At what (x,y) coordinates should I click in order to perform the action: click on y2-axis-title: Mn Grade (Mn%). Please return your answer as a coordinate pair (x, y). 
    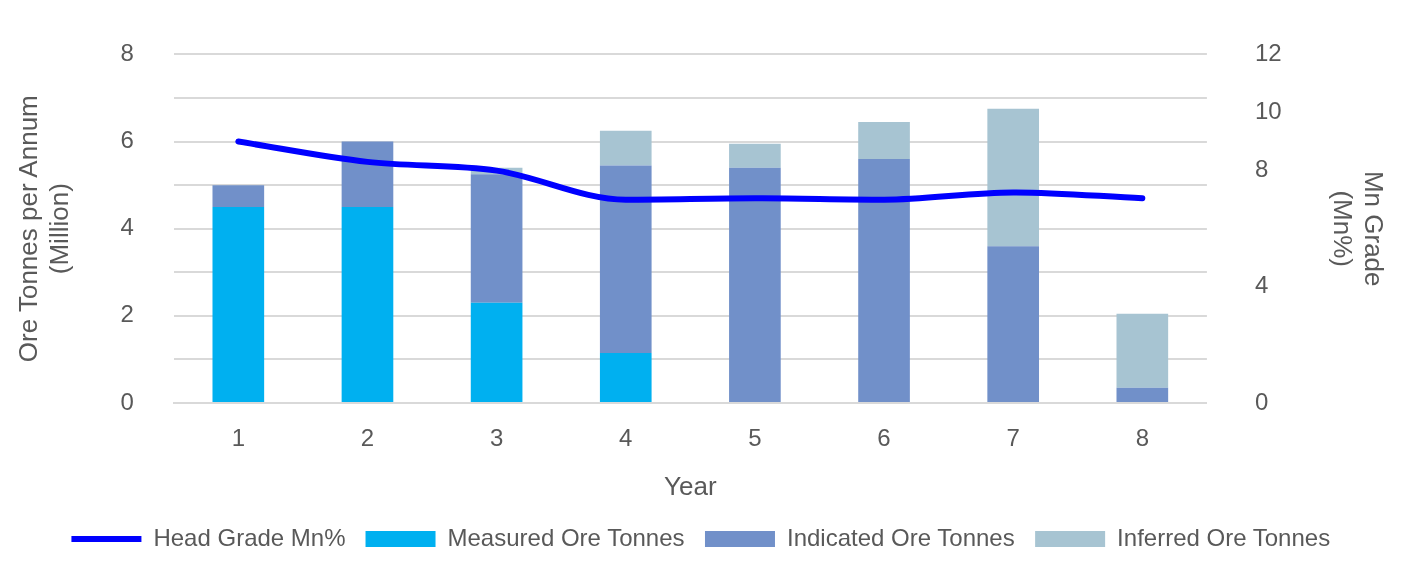
    Looking at the image, I should click on (1359, 228).